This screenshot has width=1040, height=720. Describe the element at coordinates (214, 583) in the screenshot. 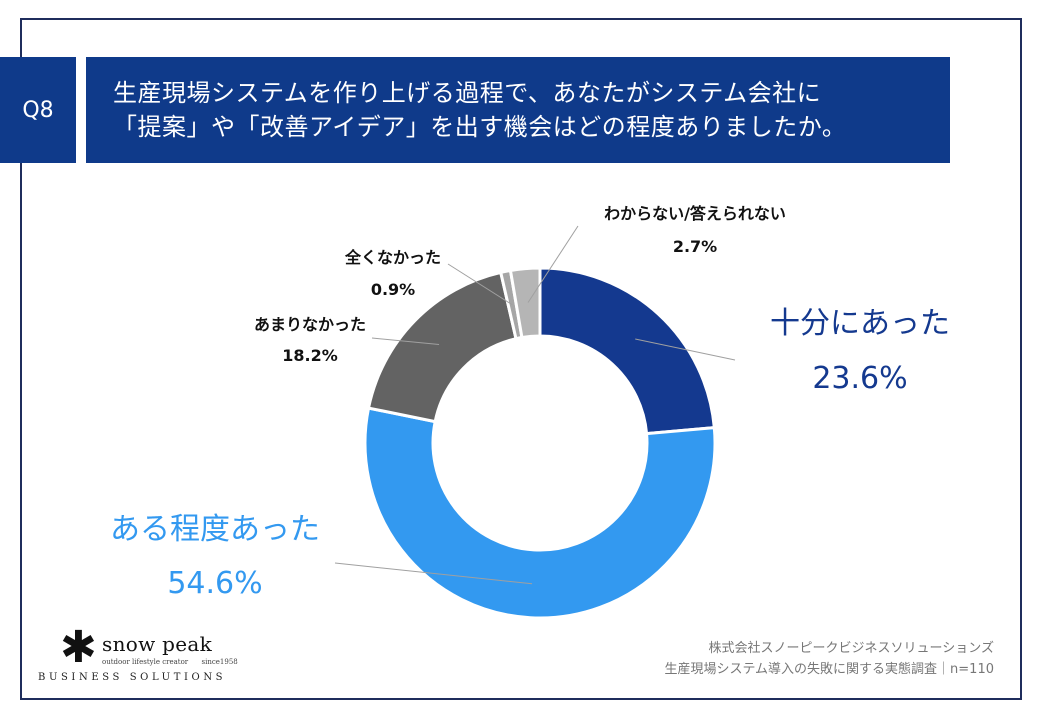

I see `value-label: 54.6%` at that location.